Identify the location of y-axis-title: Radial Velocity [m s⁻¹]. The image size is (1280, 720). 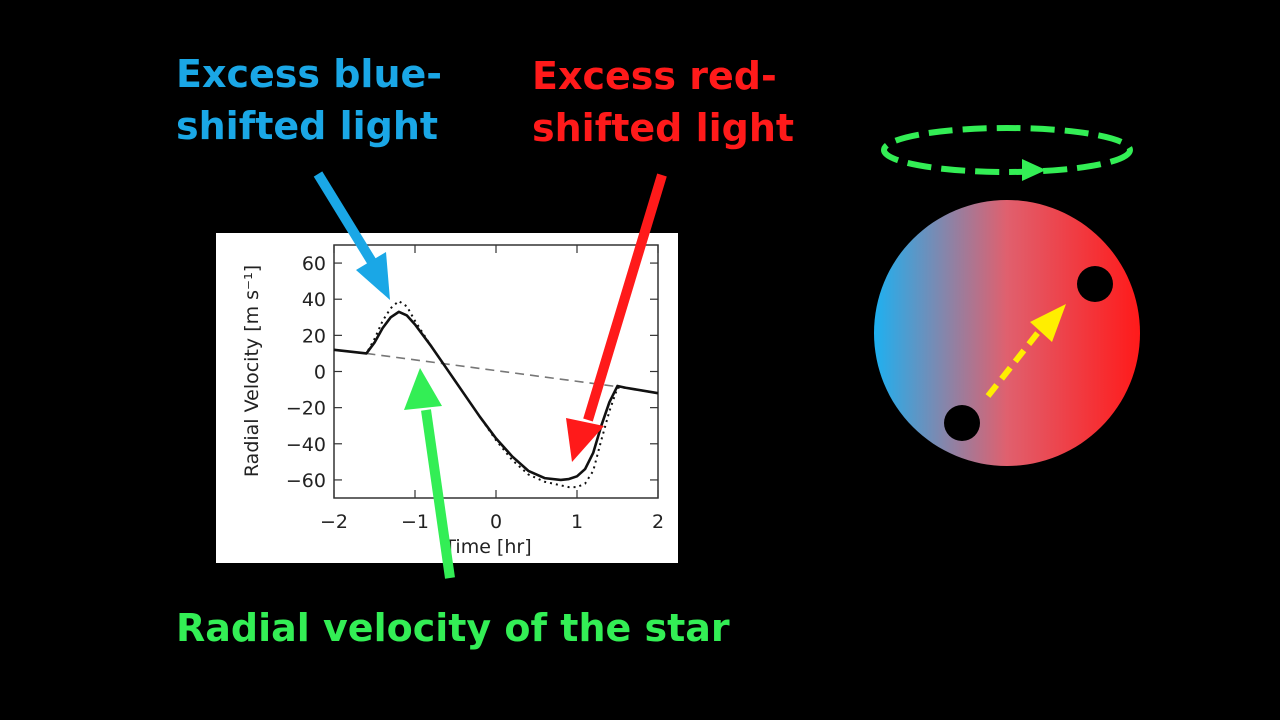
(252, 371).